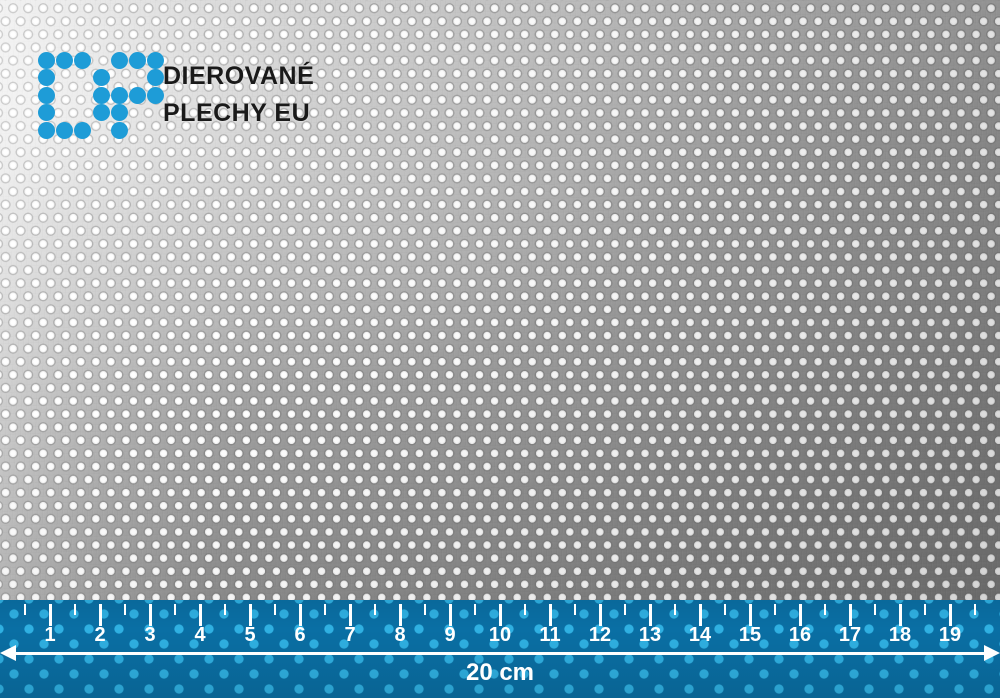 The image size is (1000, 698). Describe the element at coordinates (750, 635) in the screenshot. I see `ruler-tick-label: 15` at that location.